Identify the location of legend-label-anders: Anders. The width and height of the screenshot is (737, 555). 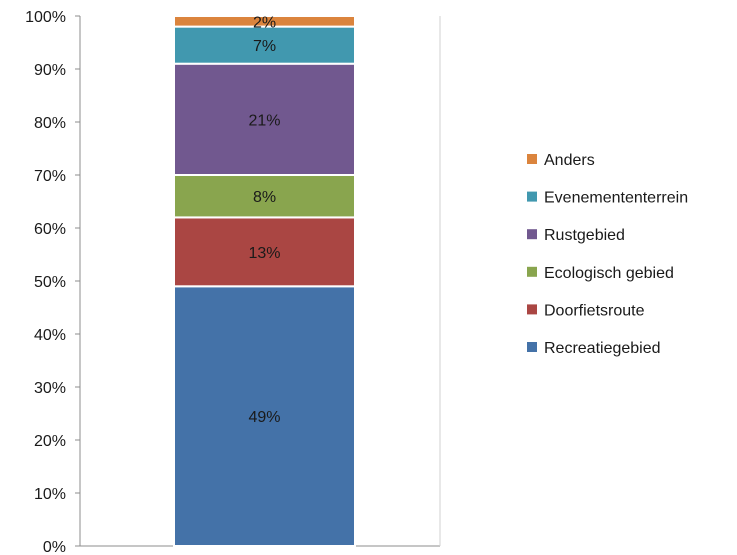
(569, 160).